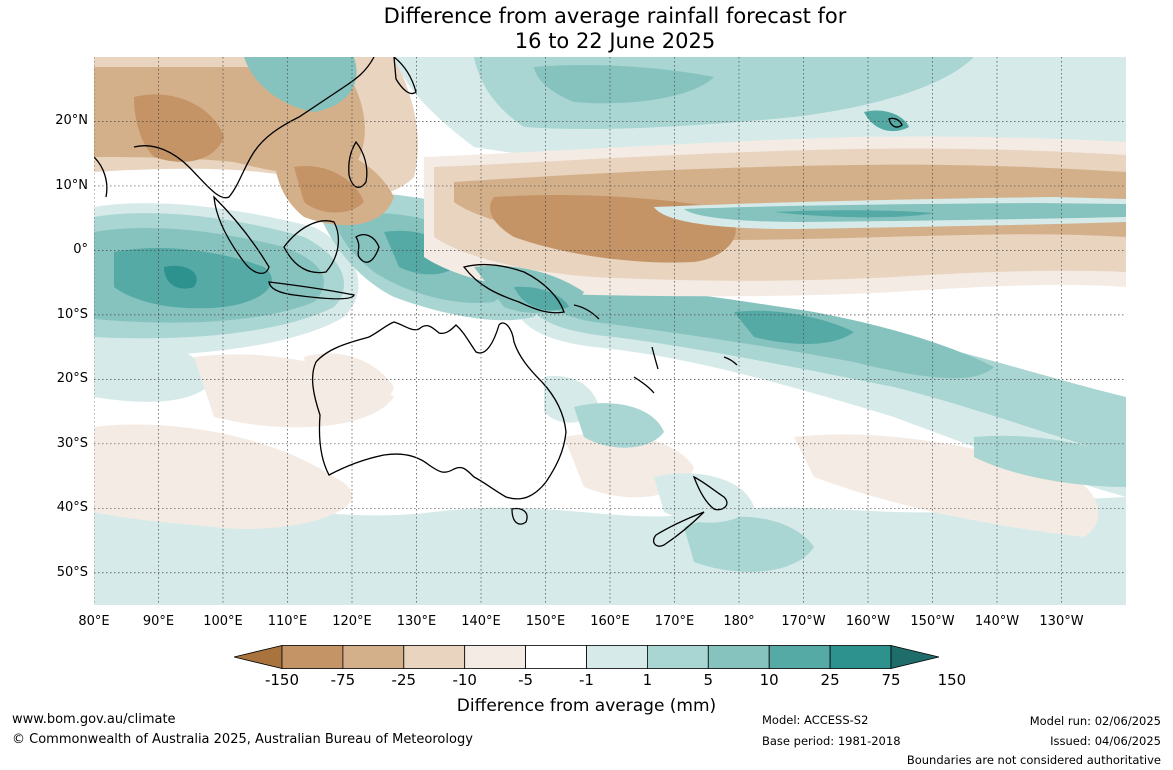 This screenshot has height=770, width=1173. I want to click on longitude-label: 170°E, so click(674, 621).